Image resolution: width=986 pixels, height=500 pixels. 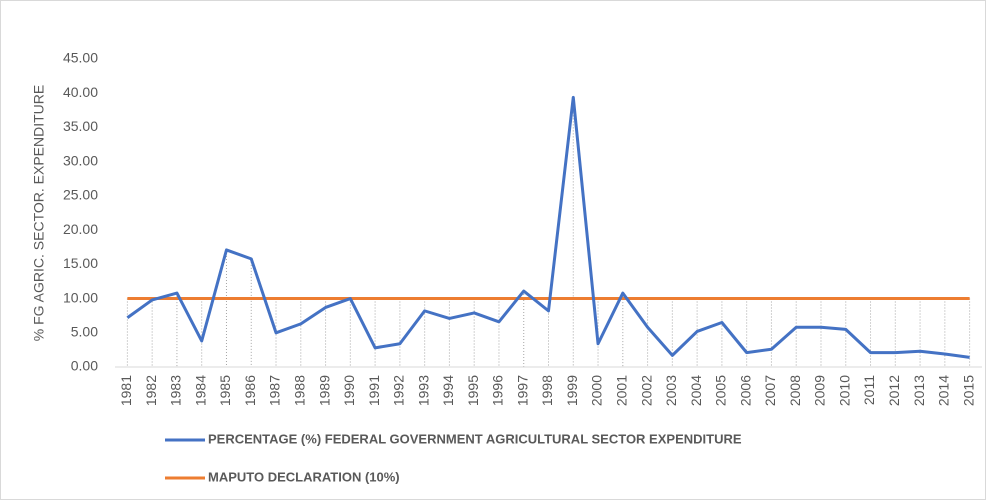 I want to click on x-tick-label: 1982, so click(x=151, y=390).